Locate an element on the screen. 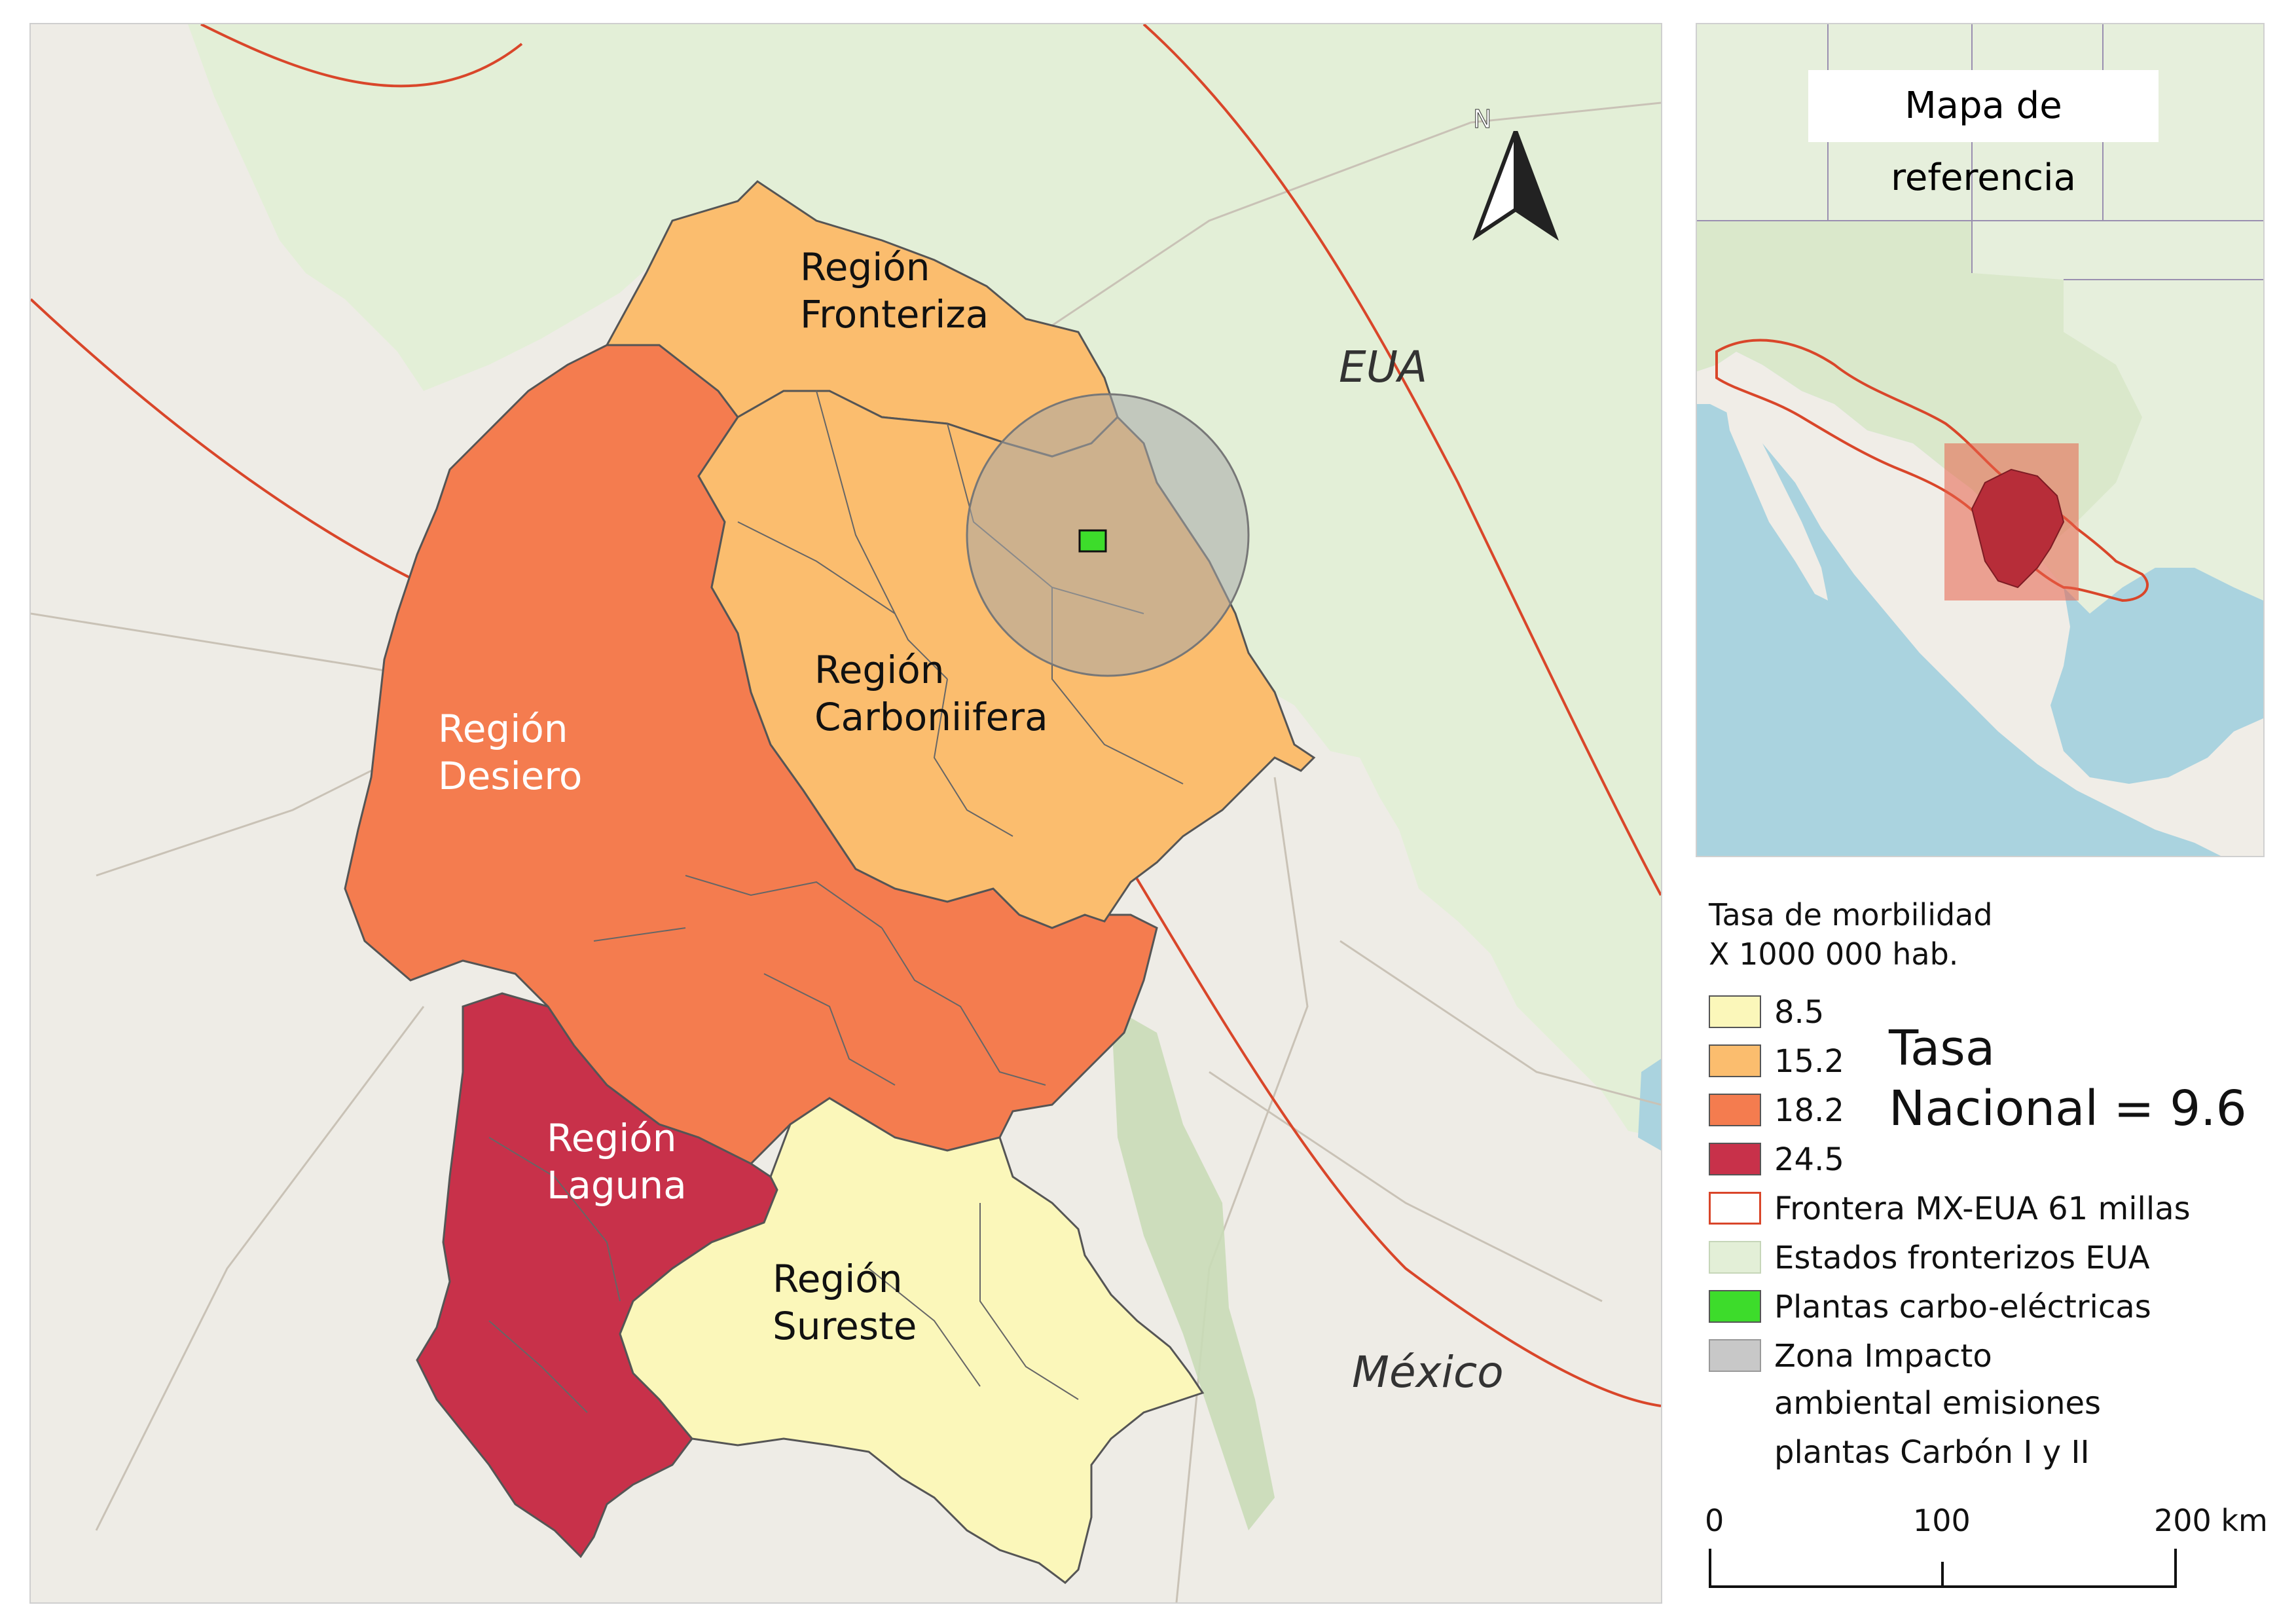 The height and width of the screenshot is (1624, 2296). label-region-sureste: Región Sureste is located at coordinates (845, 1302).